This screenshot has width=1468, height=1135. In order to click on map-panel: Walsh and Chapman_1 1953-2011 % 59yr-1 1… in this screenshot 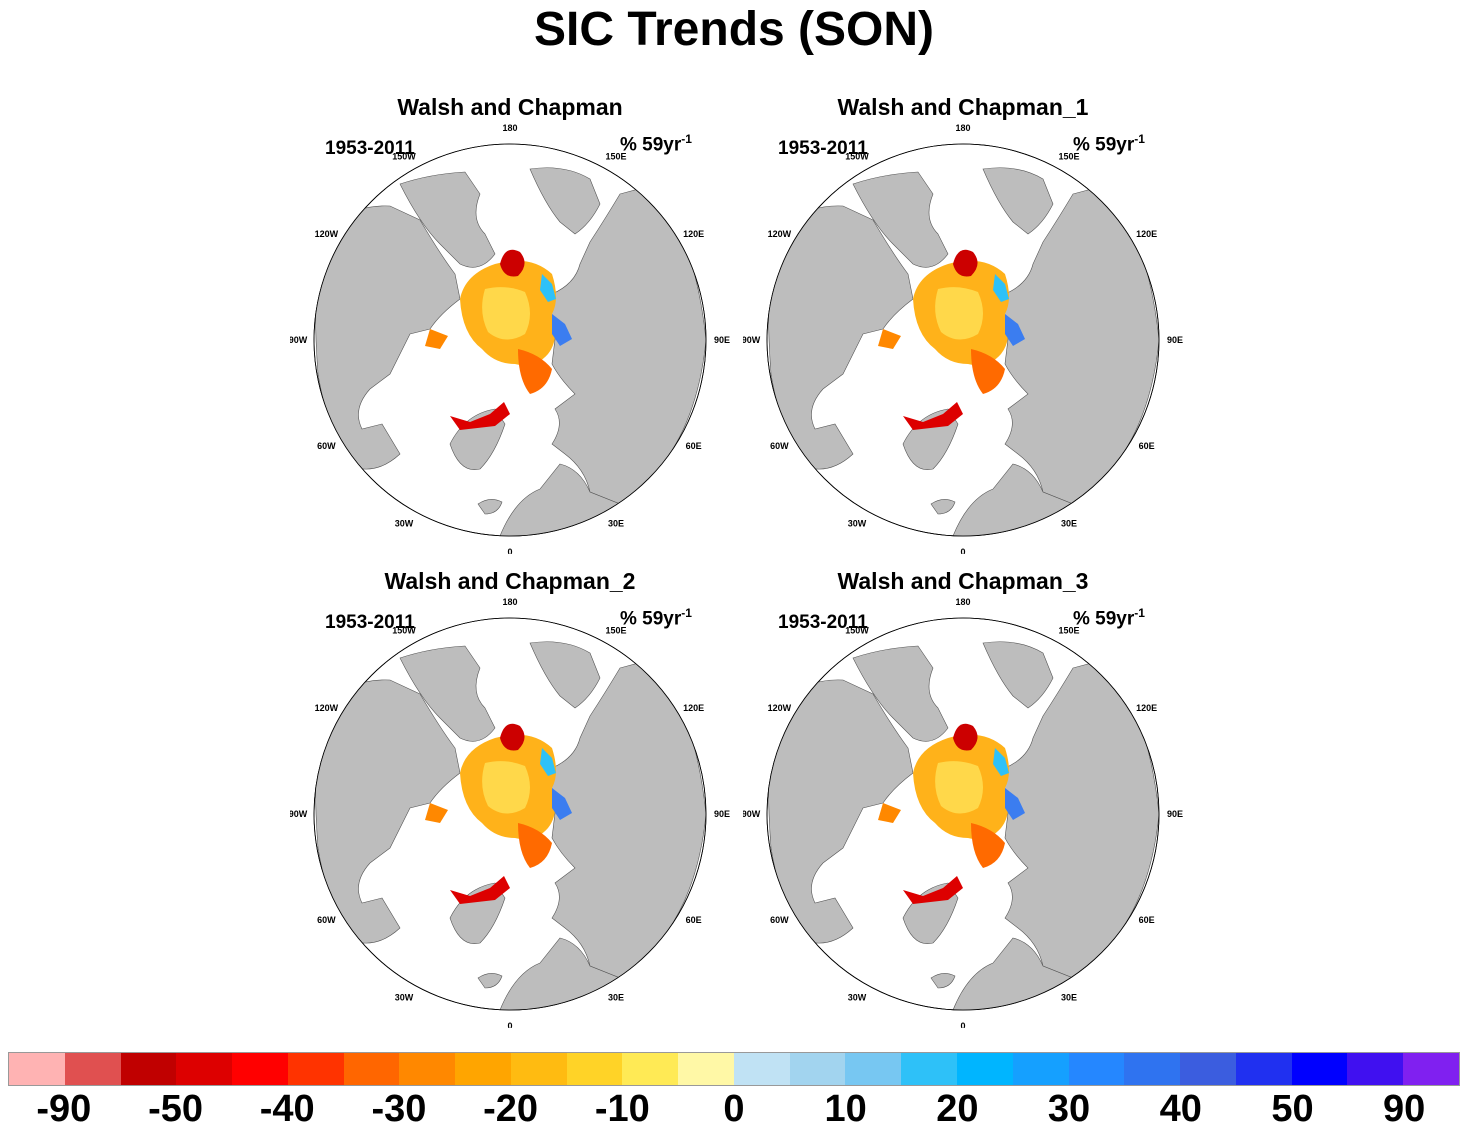, I will do `click(963, 324)`.